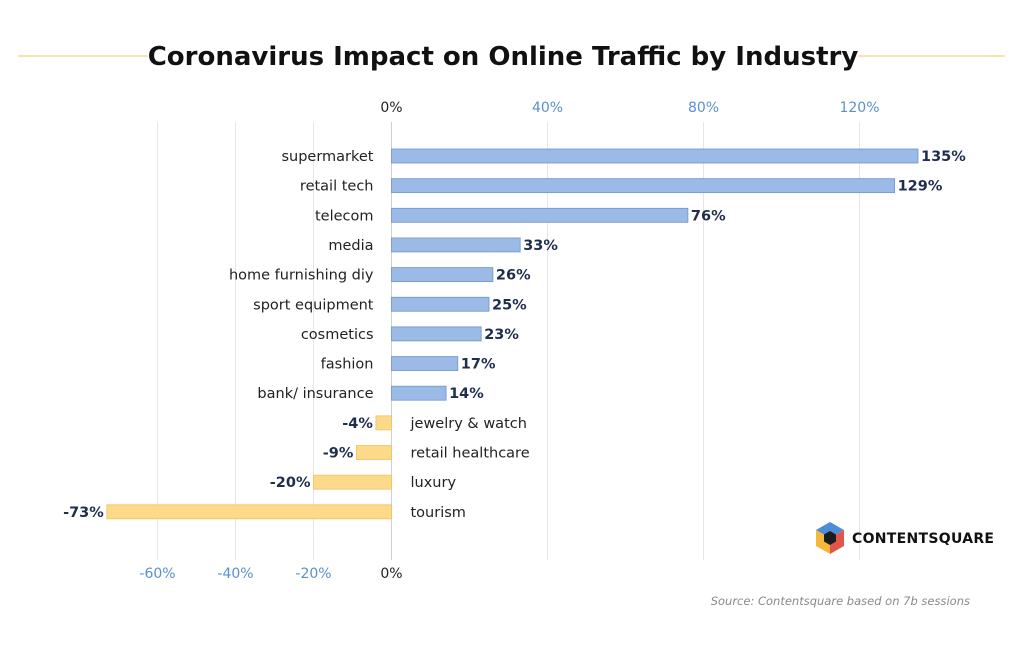  Describe the element at coordinates (923, 539) in the screenshot. I see `brand-name: CONTENTSQUARE` at that location.